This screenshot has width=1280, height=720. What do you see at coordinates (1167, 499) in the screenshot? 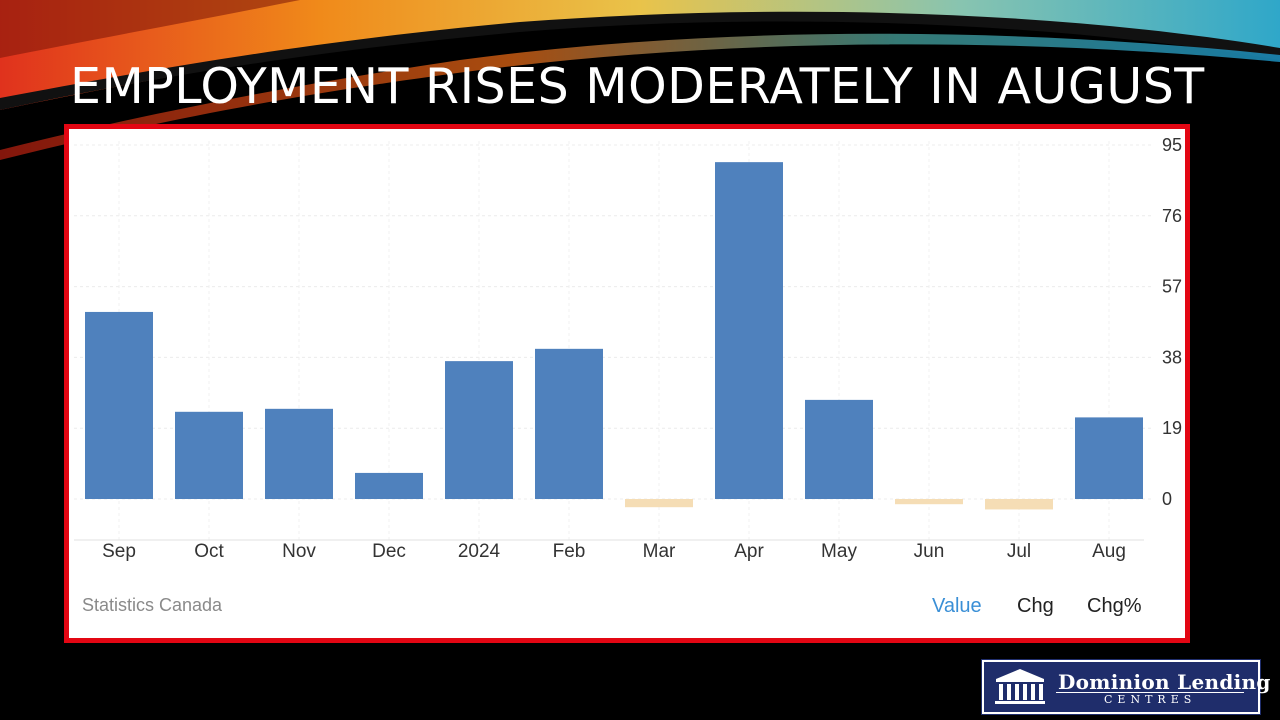
I see `y-tick-label: 0` at bounding box center [1167, 499].